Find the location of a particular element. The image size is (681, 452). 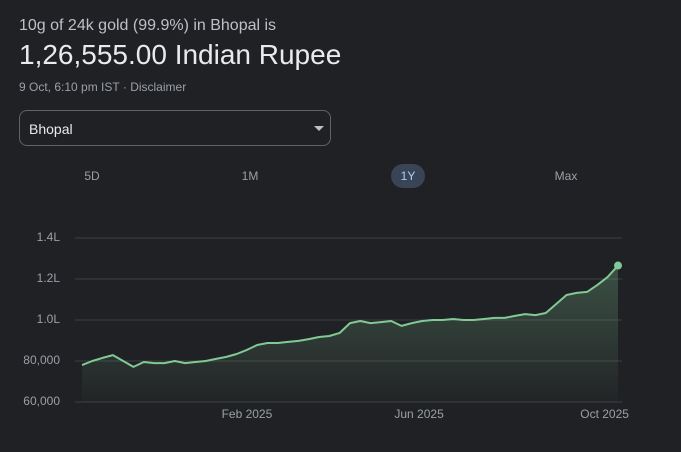

last-point is located at coordinates (618, 265).